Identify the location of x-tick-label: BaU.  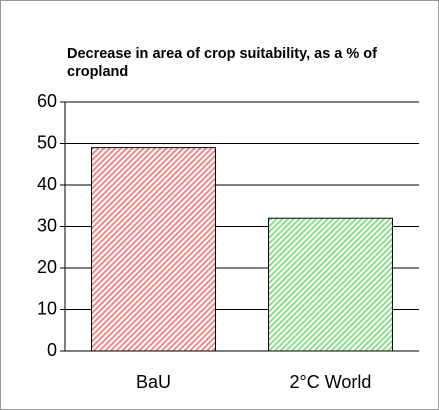
(153, 382).